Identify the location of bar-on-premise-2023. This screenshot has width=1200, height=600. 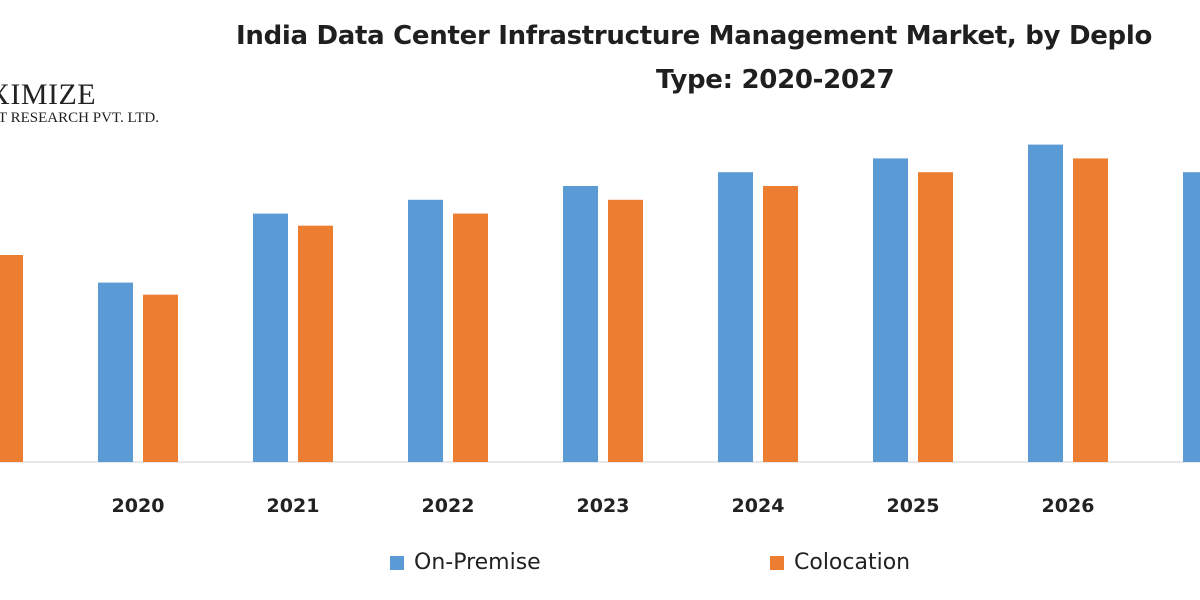
(580, 324).